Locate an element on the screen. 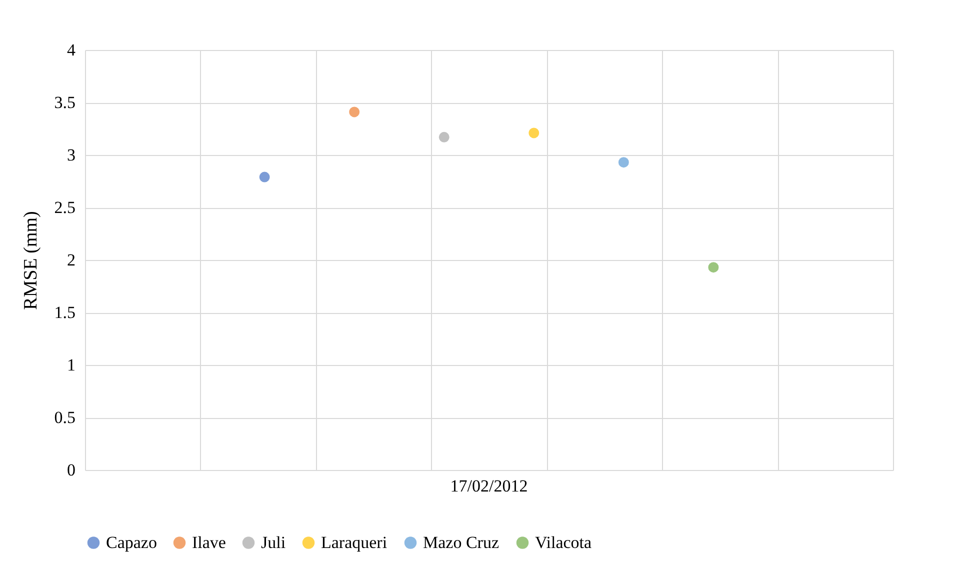 The height and width of the screenshot is (581, 957). legend-label: Capazo is located at coordinates (131, 542).